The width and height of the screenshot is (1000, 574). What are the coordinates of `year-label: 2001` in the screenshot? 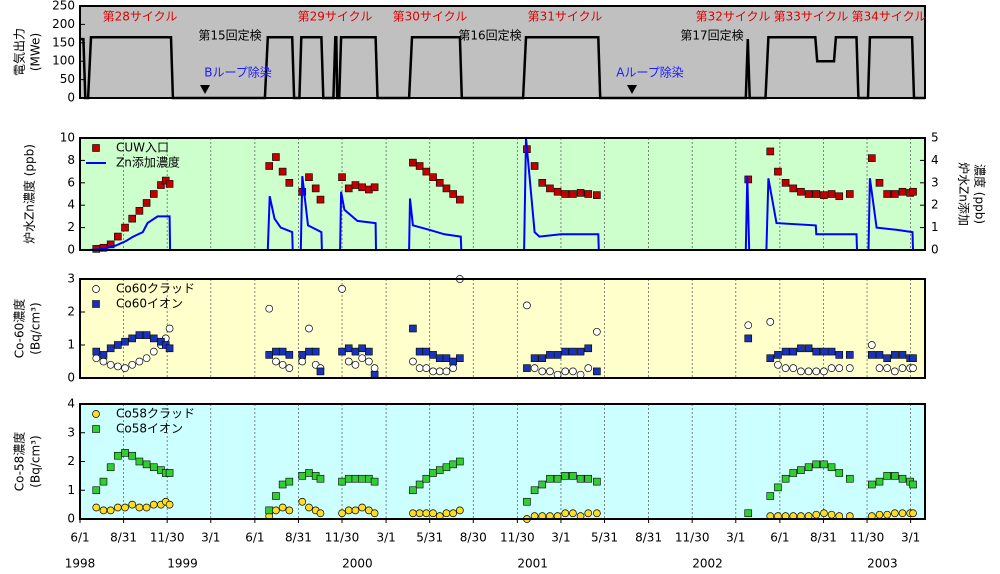 It's located at (532, 564).